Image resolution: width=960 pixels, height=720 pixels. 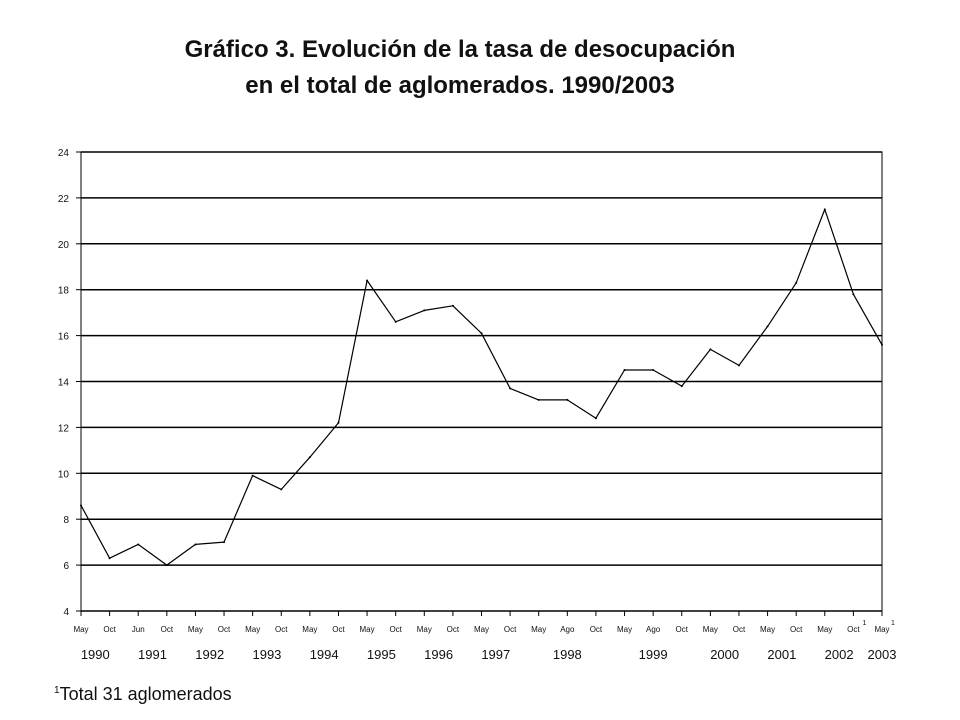 I want to click on y-tick-label-24: 24, so click(x=64, y=153).